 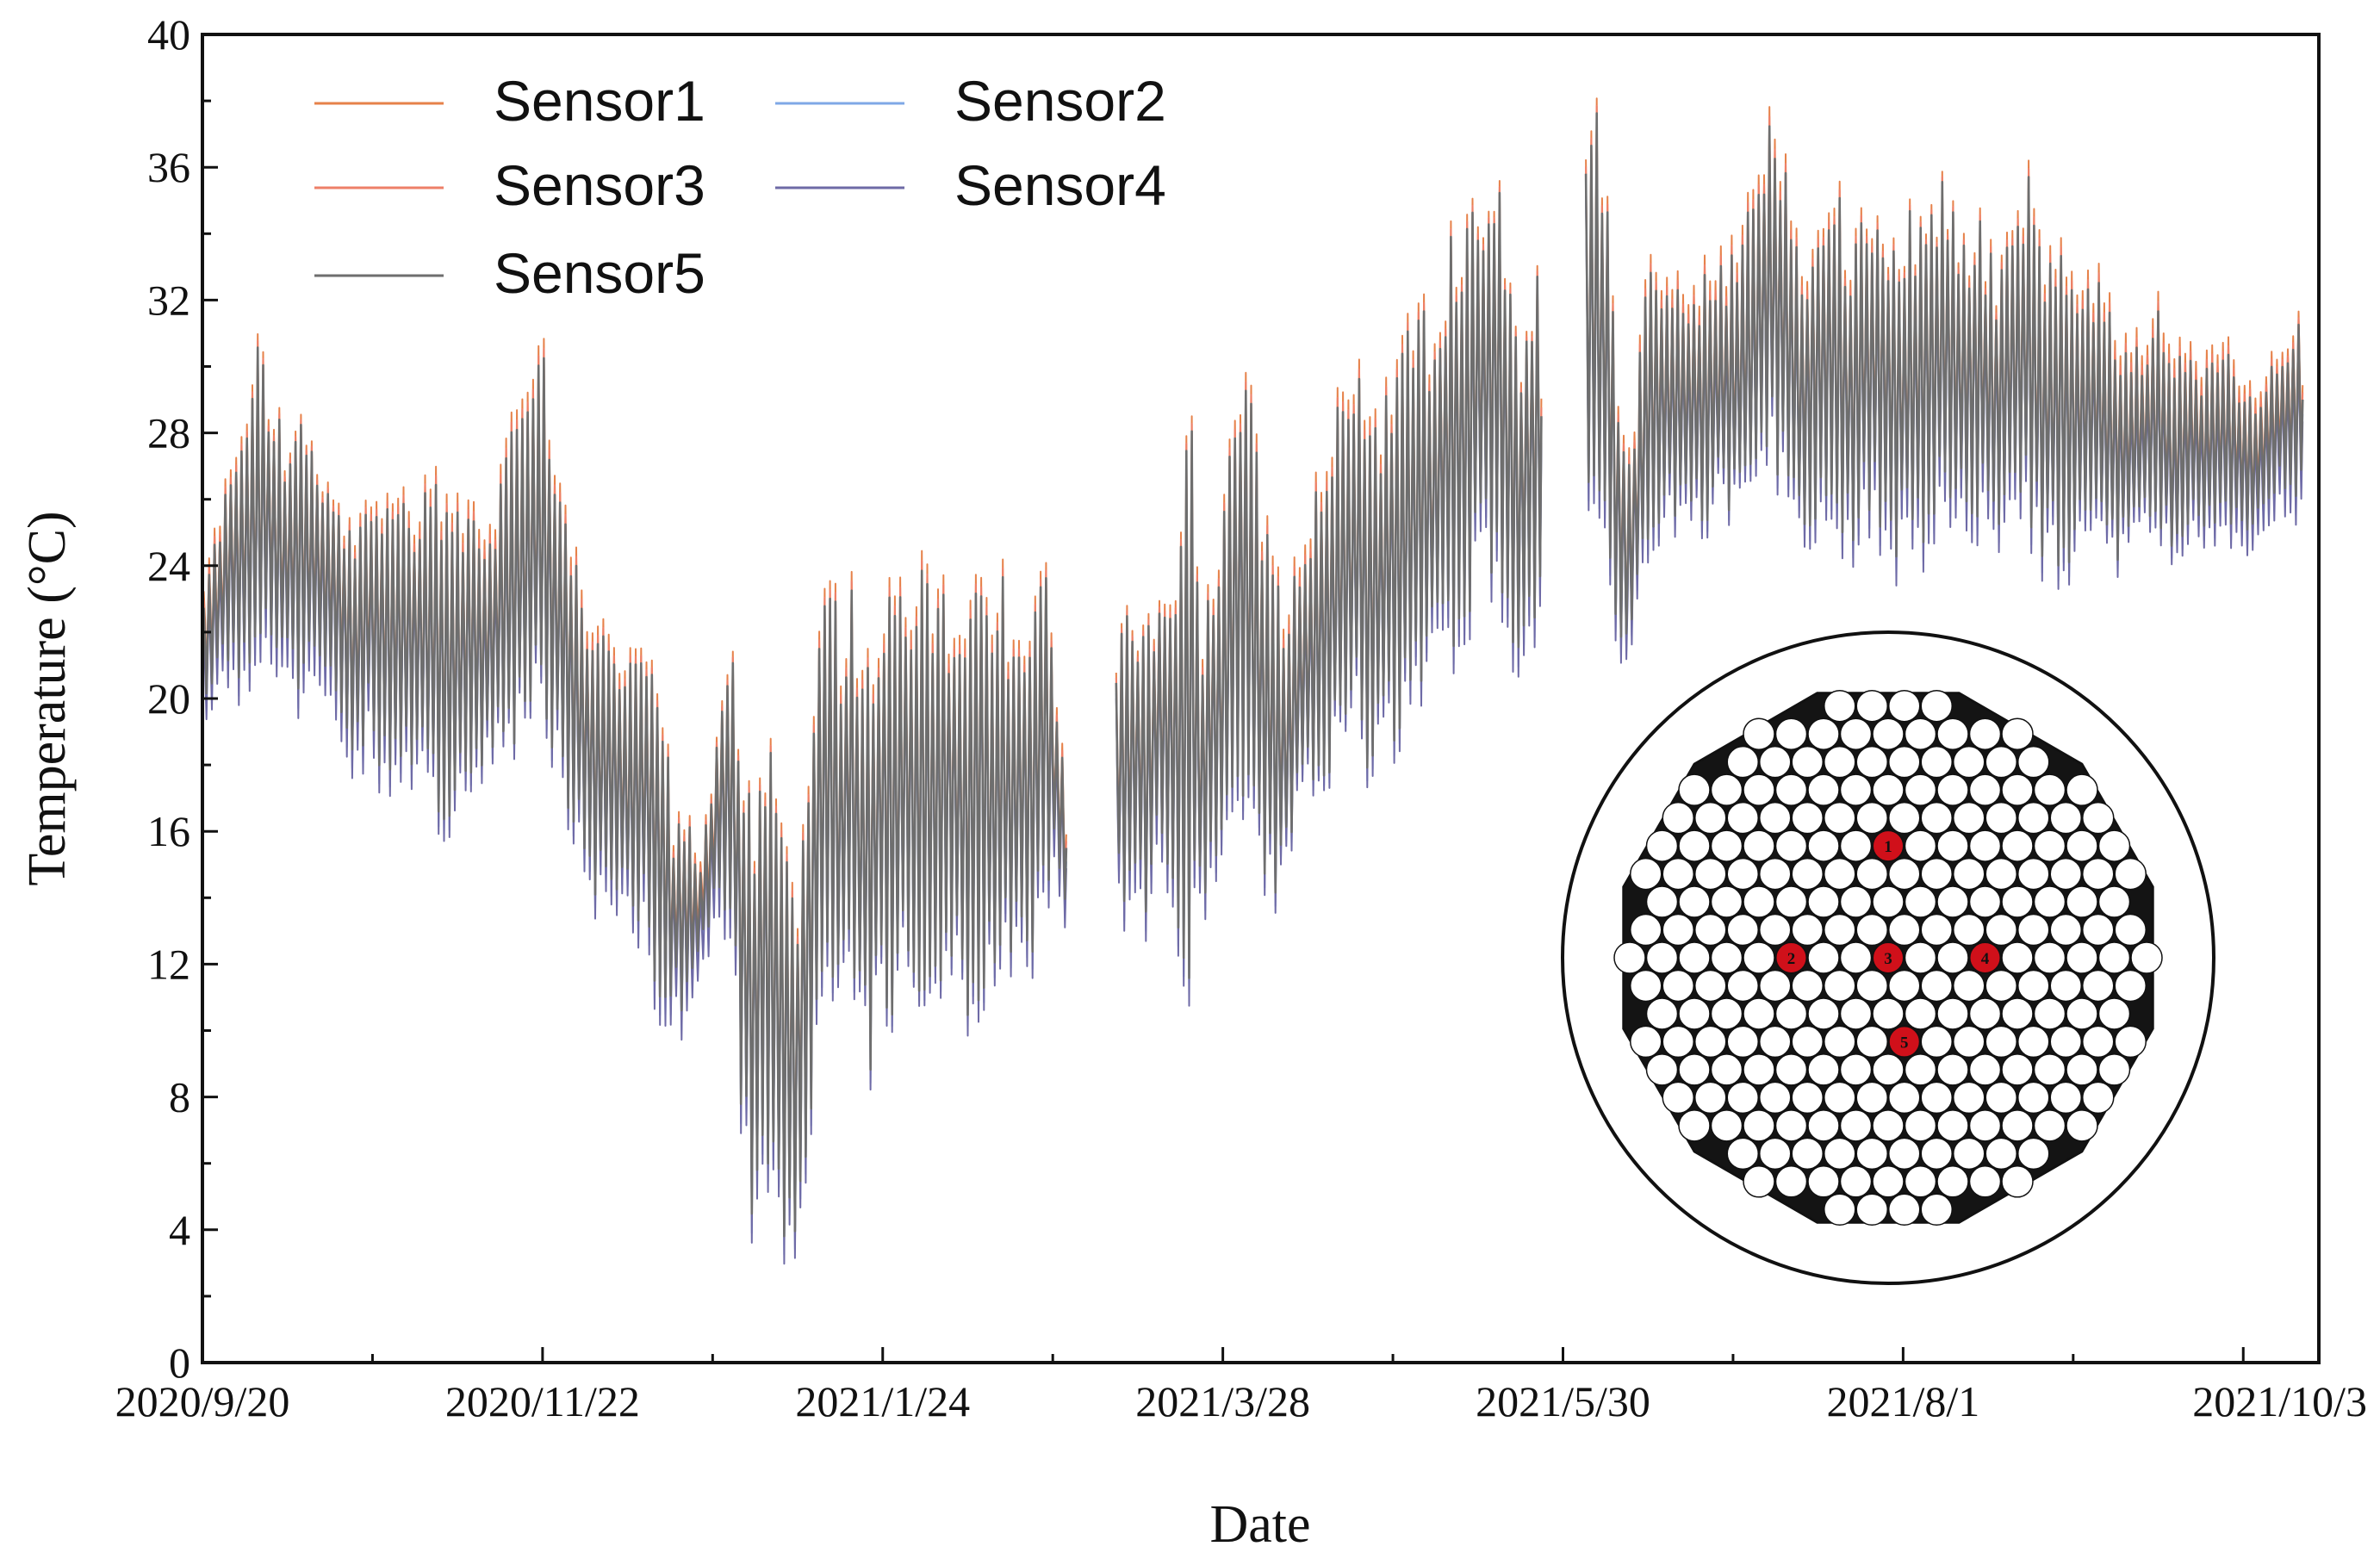 I want to click on y-tick-label: 28, so click(x=169, y=433).